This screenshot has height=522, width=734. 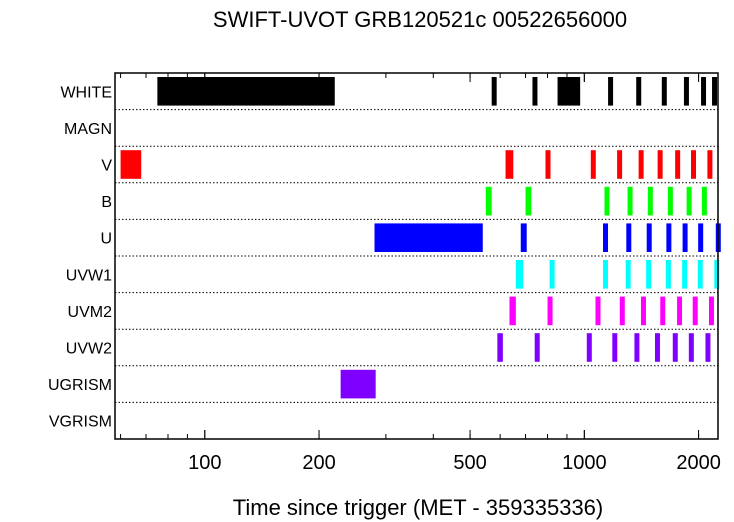 I want to click on row-label-v: V, so click(x=106, y=166).